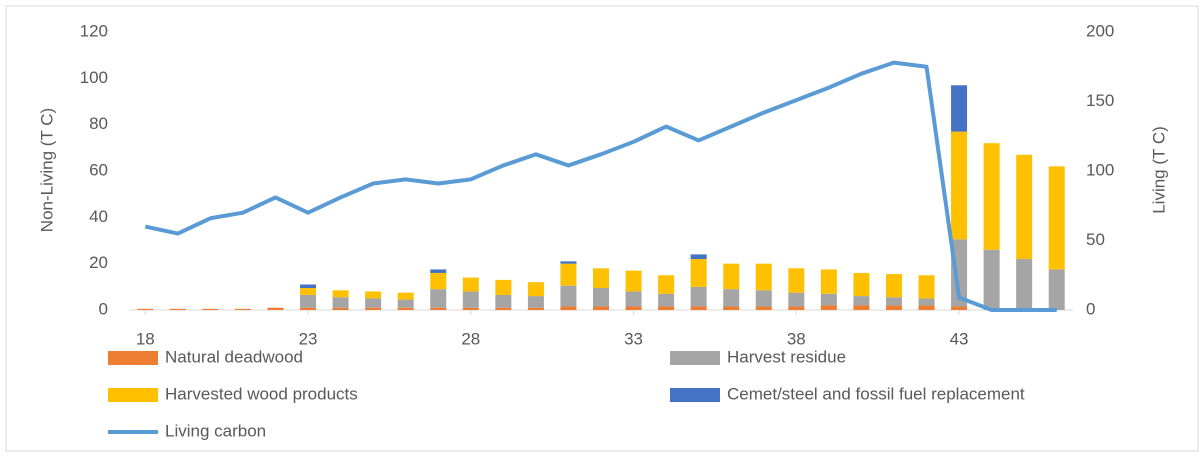  Describe the element at coordinates (98, 123) in the screenshot. I see `y-tick-label: 80` at that location.